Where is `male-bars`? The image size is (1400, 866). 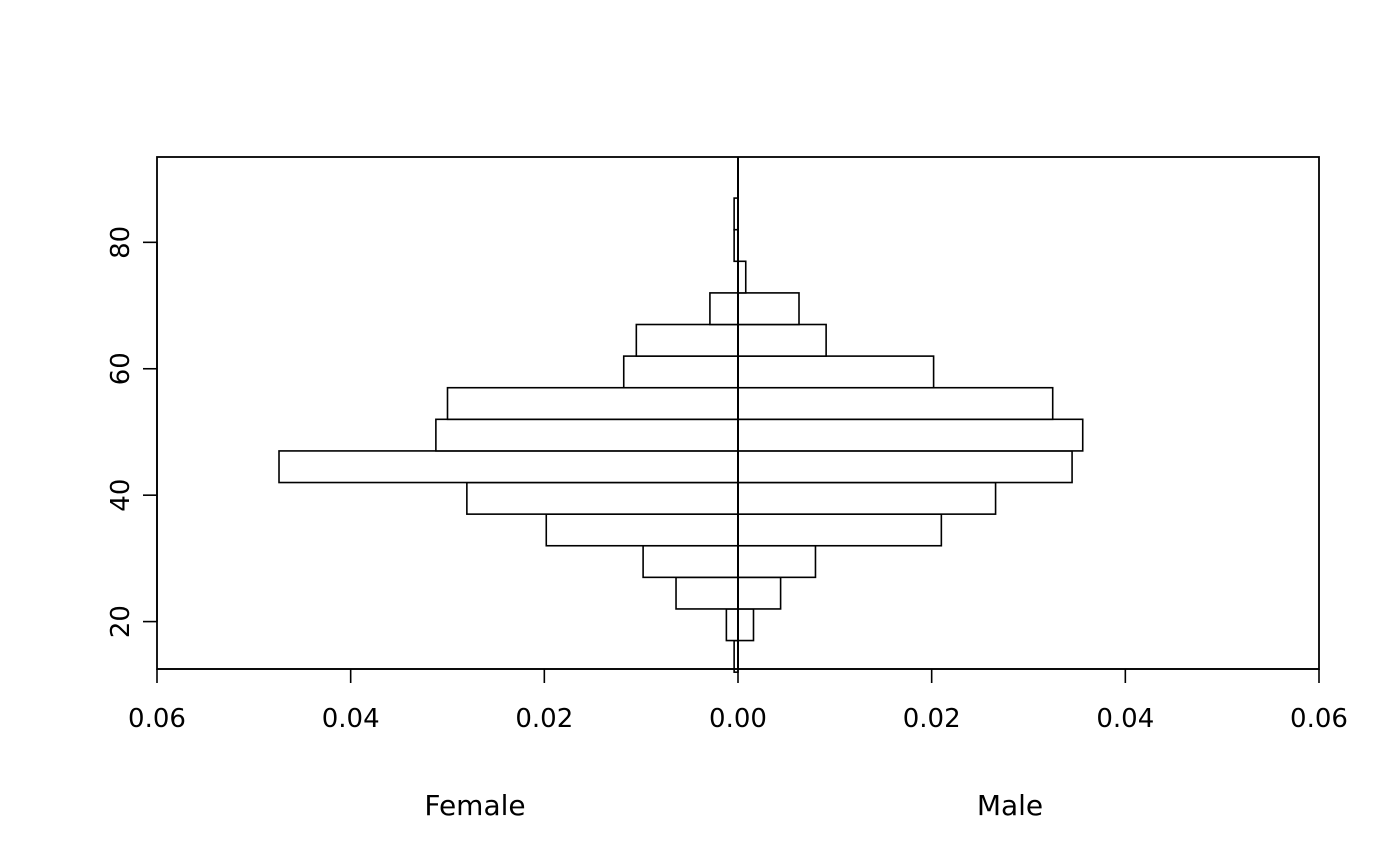
male-bars is located at coordinates (910, 451).